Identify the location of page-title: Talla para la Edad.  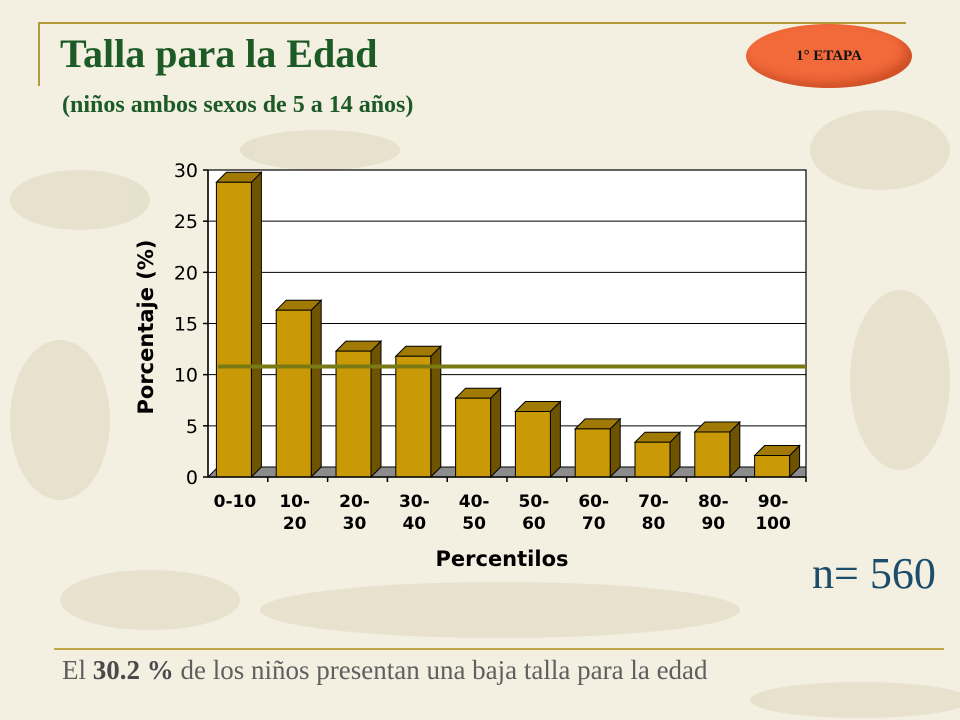
(219, 53).